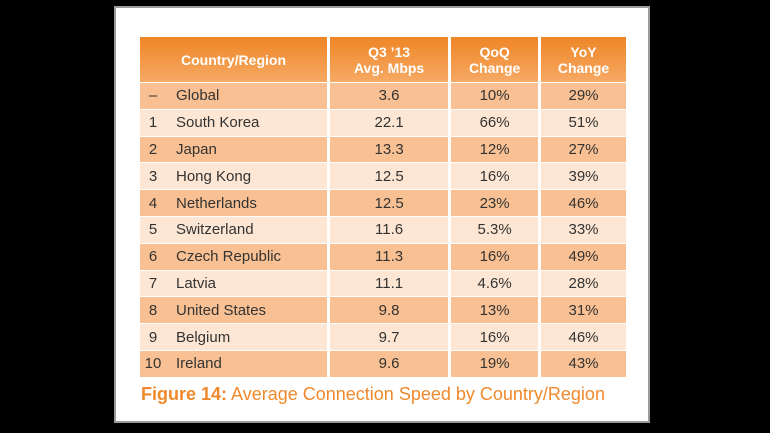  What do you see at coordinates (389, 67) in the screenshot?
I see `header-avg-line2: Avg. Mbps` at bounding box center [389, 67].